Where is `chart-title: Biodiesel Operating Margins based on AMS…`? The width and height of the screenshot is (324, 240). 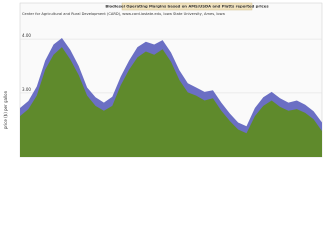 chart-title: Biodiesel Operating Margins based on AMS… is located at coordinates (187, 6).